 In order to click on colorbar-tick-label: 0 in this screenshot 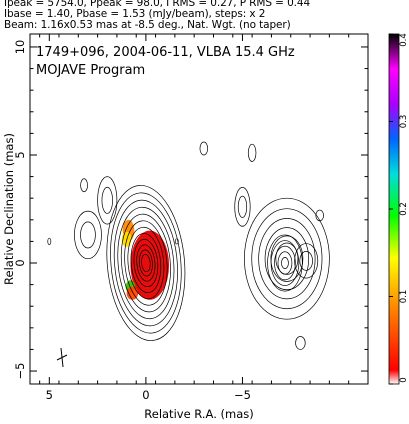, I will do `click(404, 379)`.